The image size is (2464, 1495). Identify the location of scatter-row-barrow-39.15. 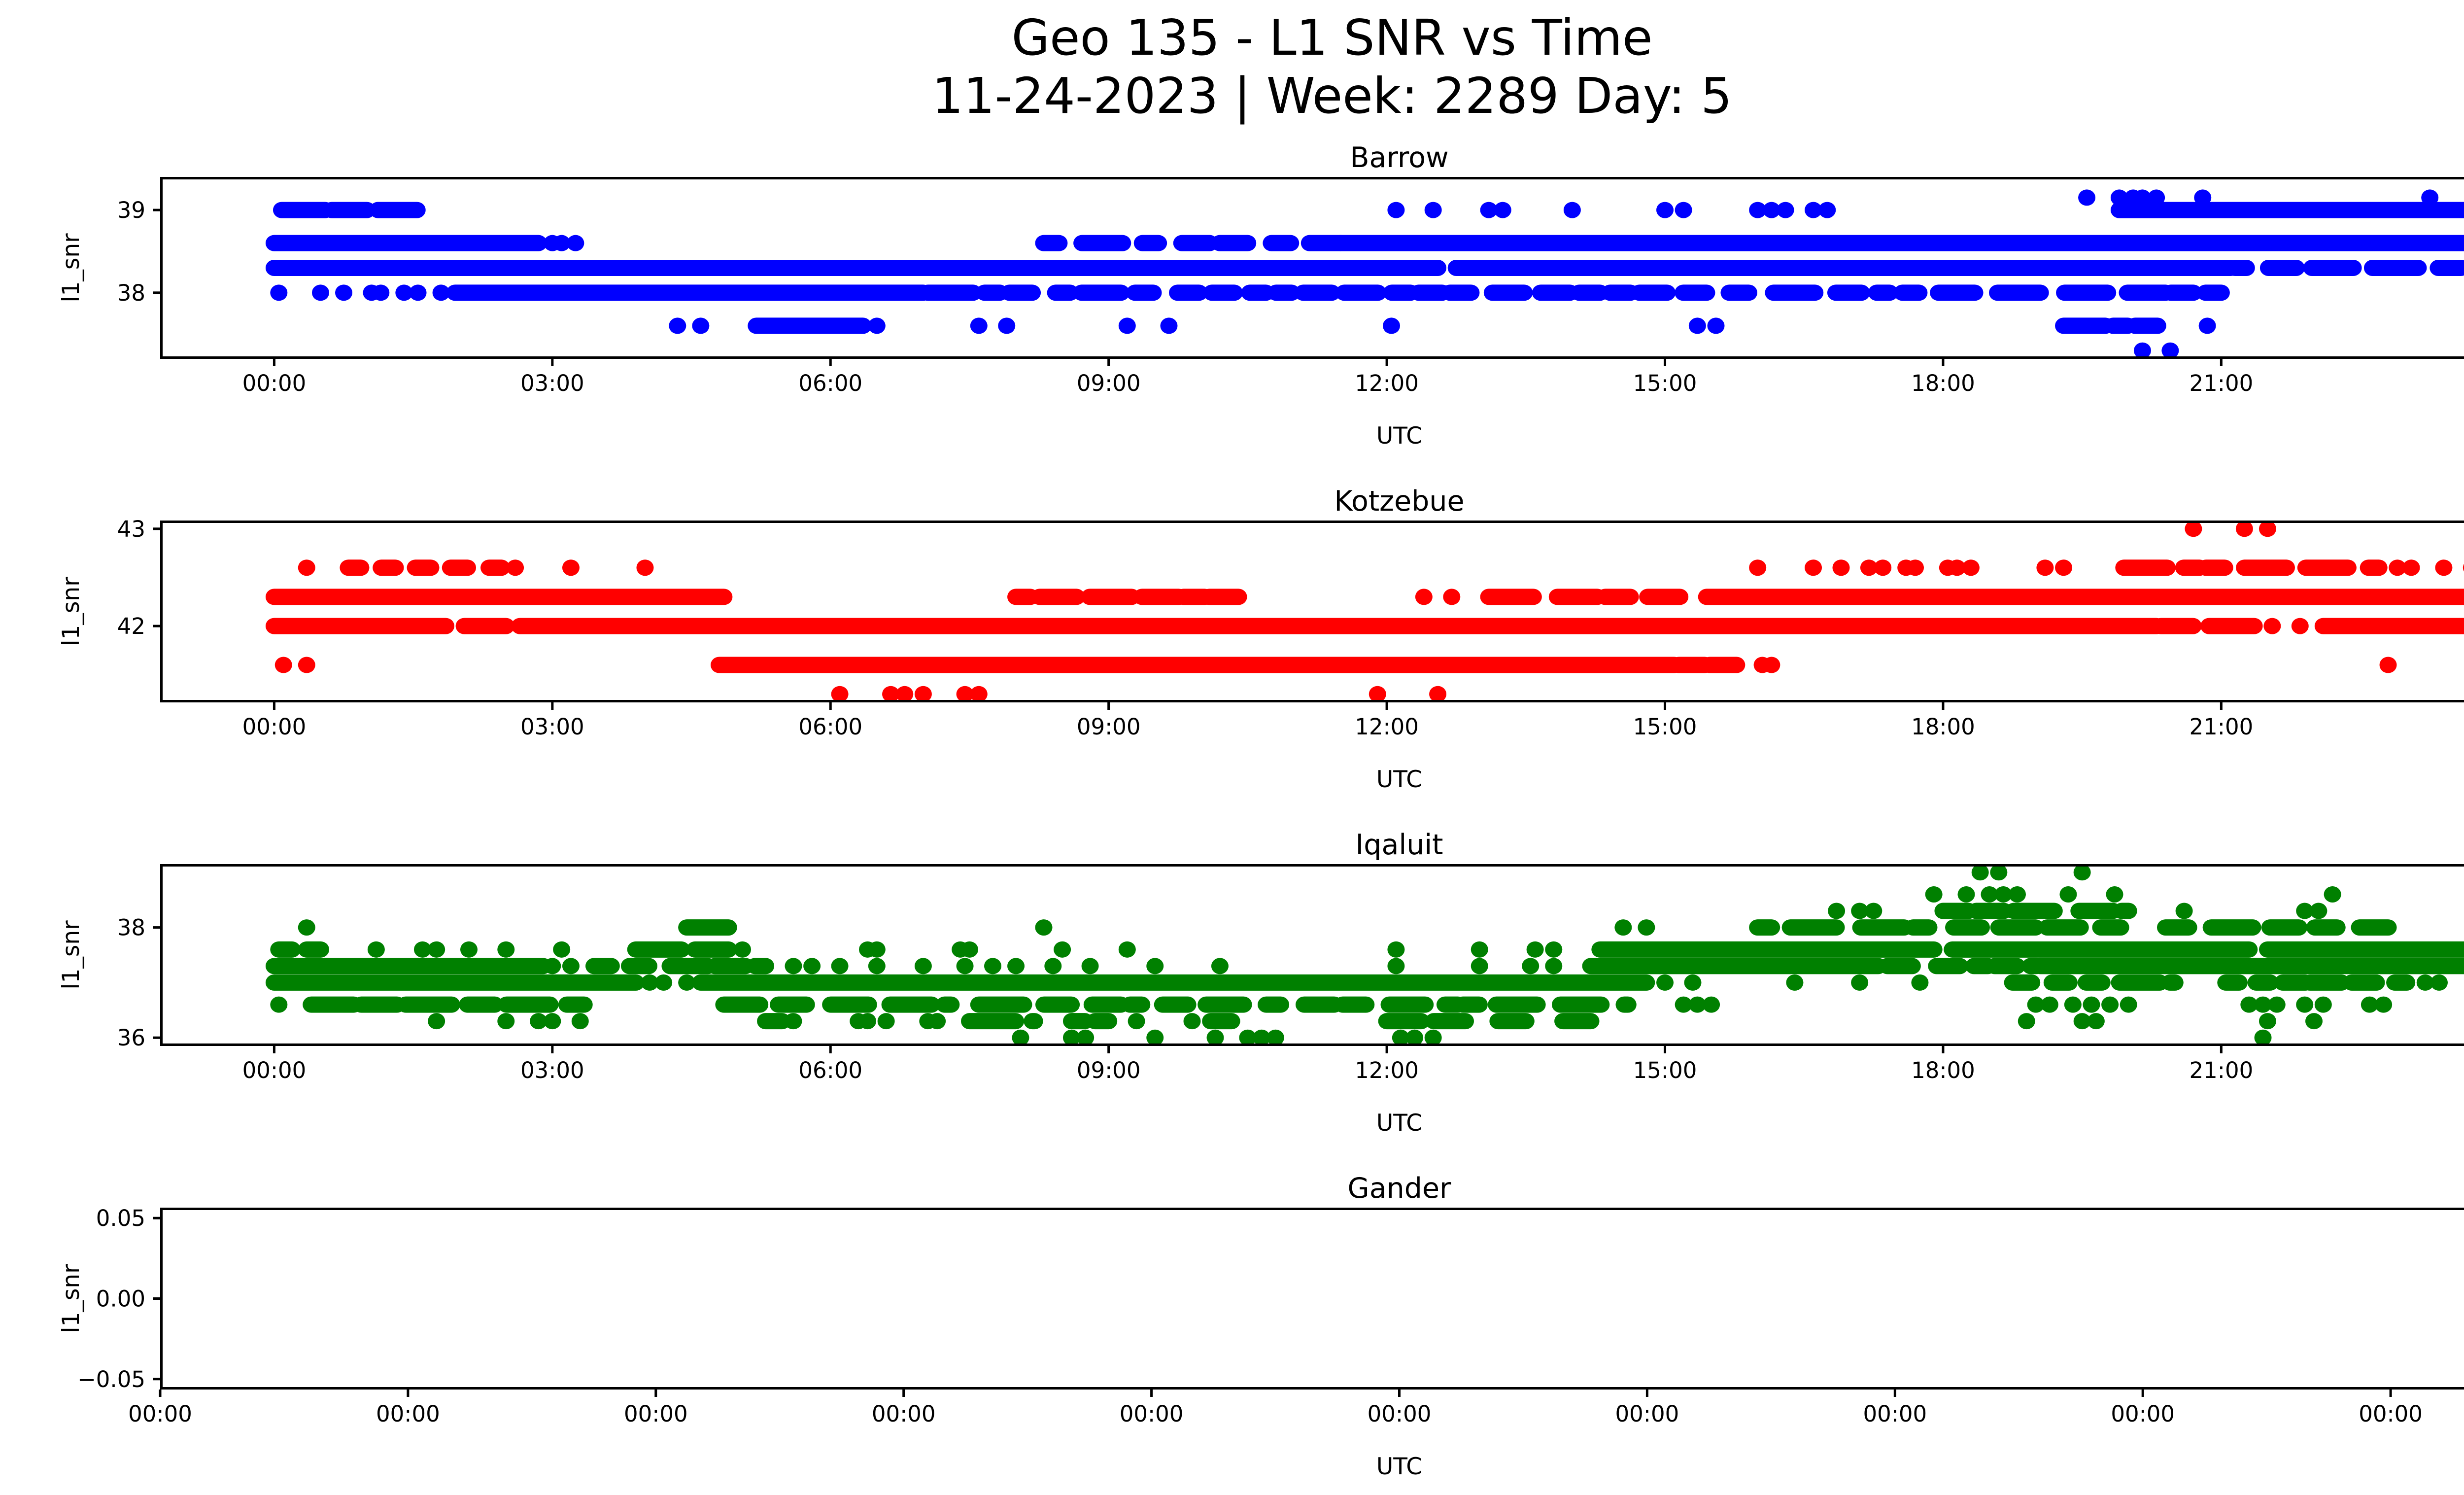
(2258, 197).